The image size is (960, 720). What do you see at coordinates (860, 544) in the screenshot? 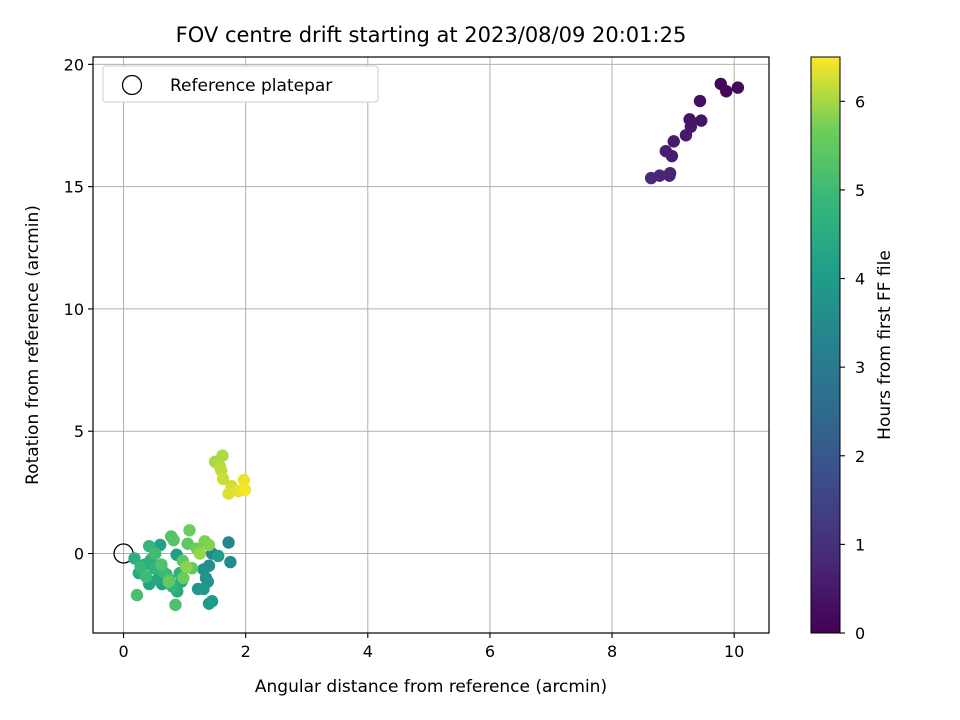
I see `colorbar-tick-label: 1` at bounding box center [860, 544].